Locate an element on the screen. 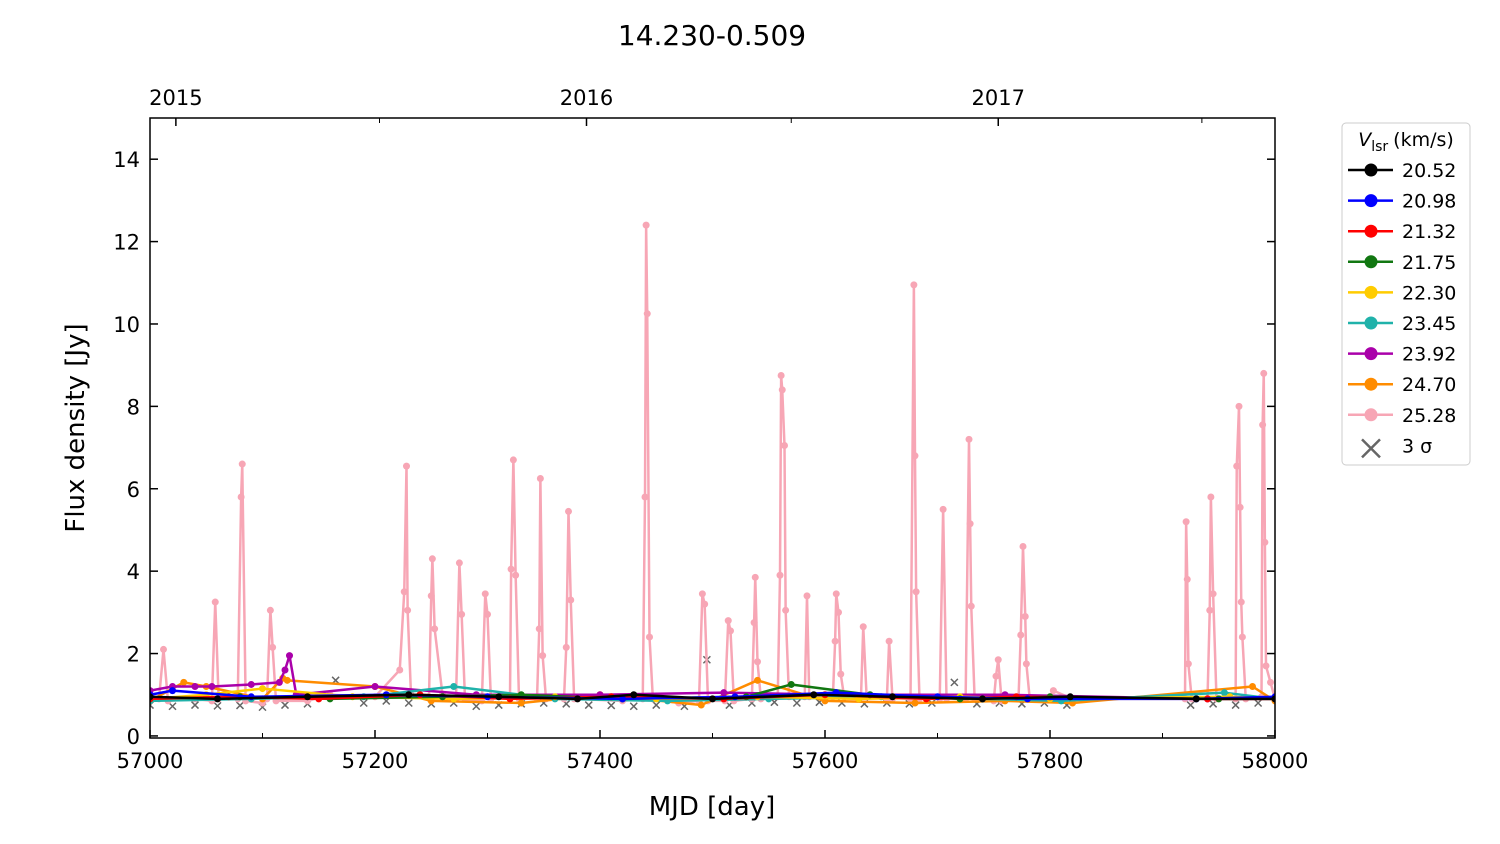 This screenshot has width=1500, height=844. y-tick-label: 6 is located at coordinates (133, 490).